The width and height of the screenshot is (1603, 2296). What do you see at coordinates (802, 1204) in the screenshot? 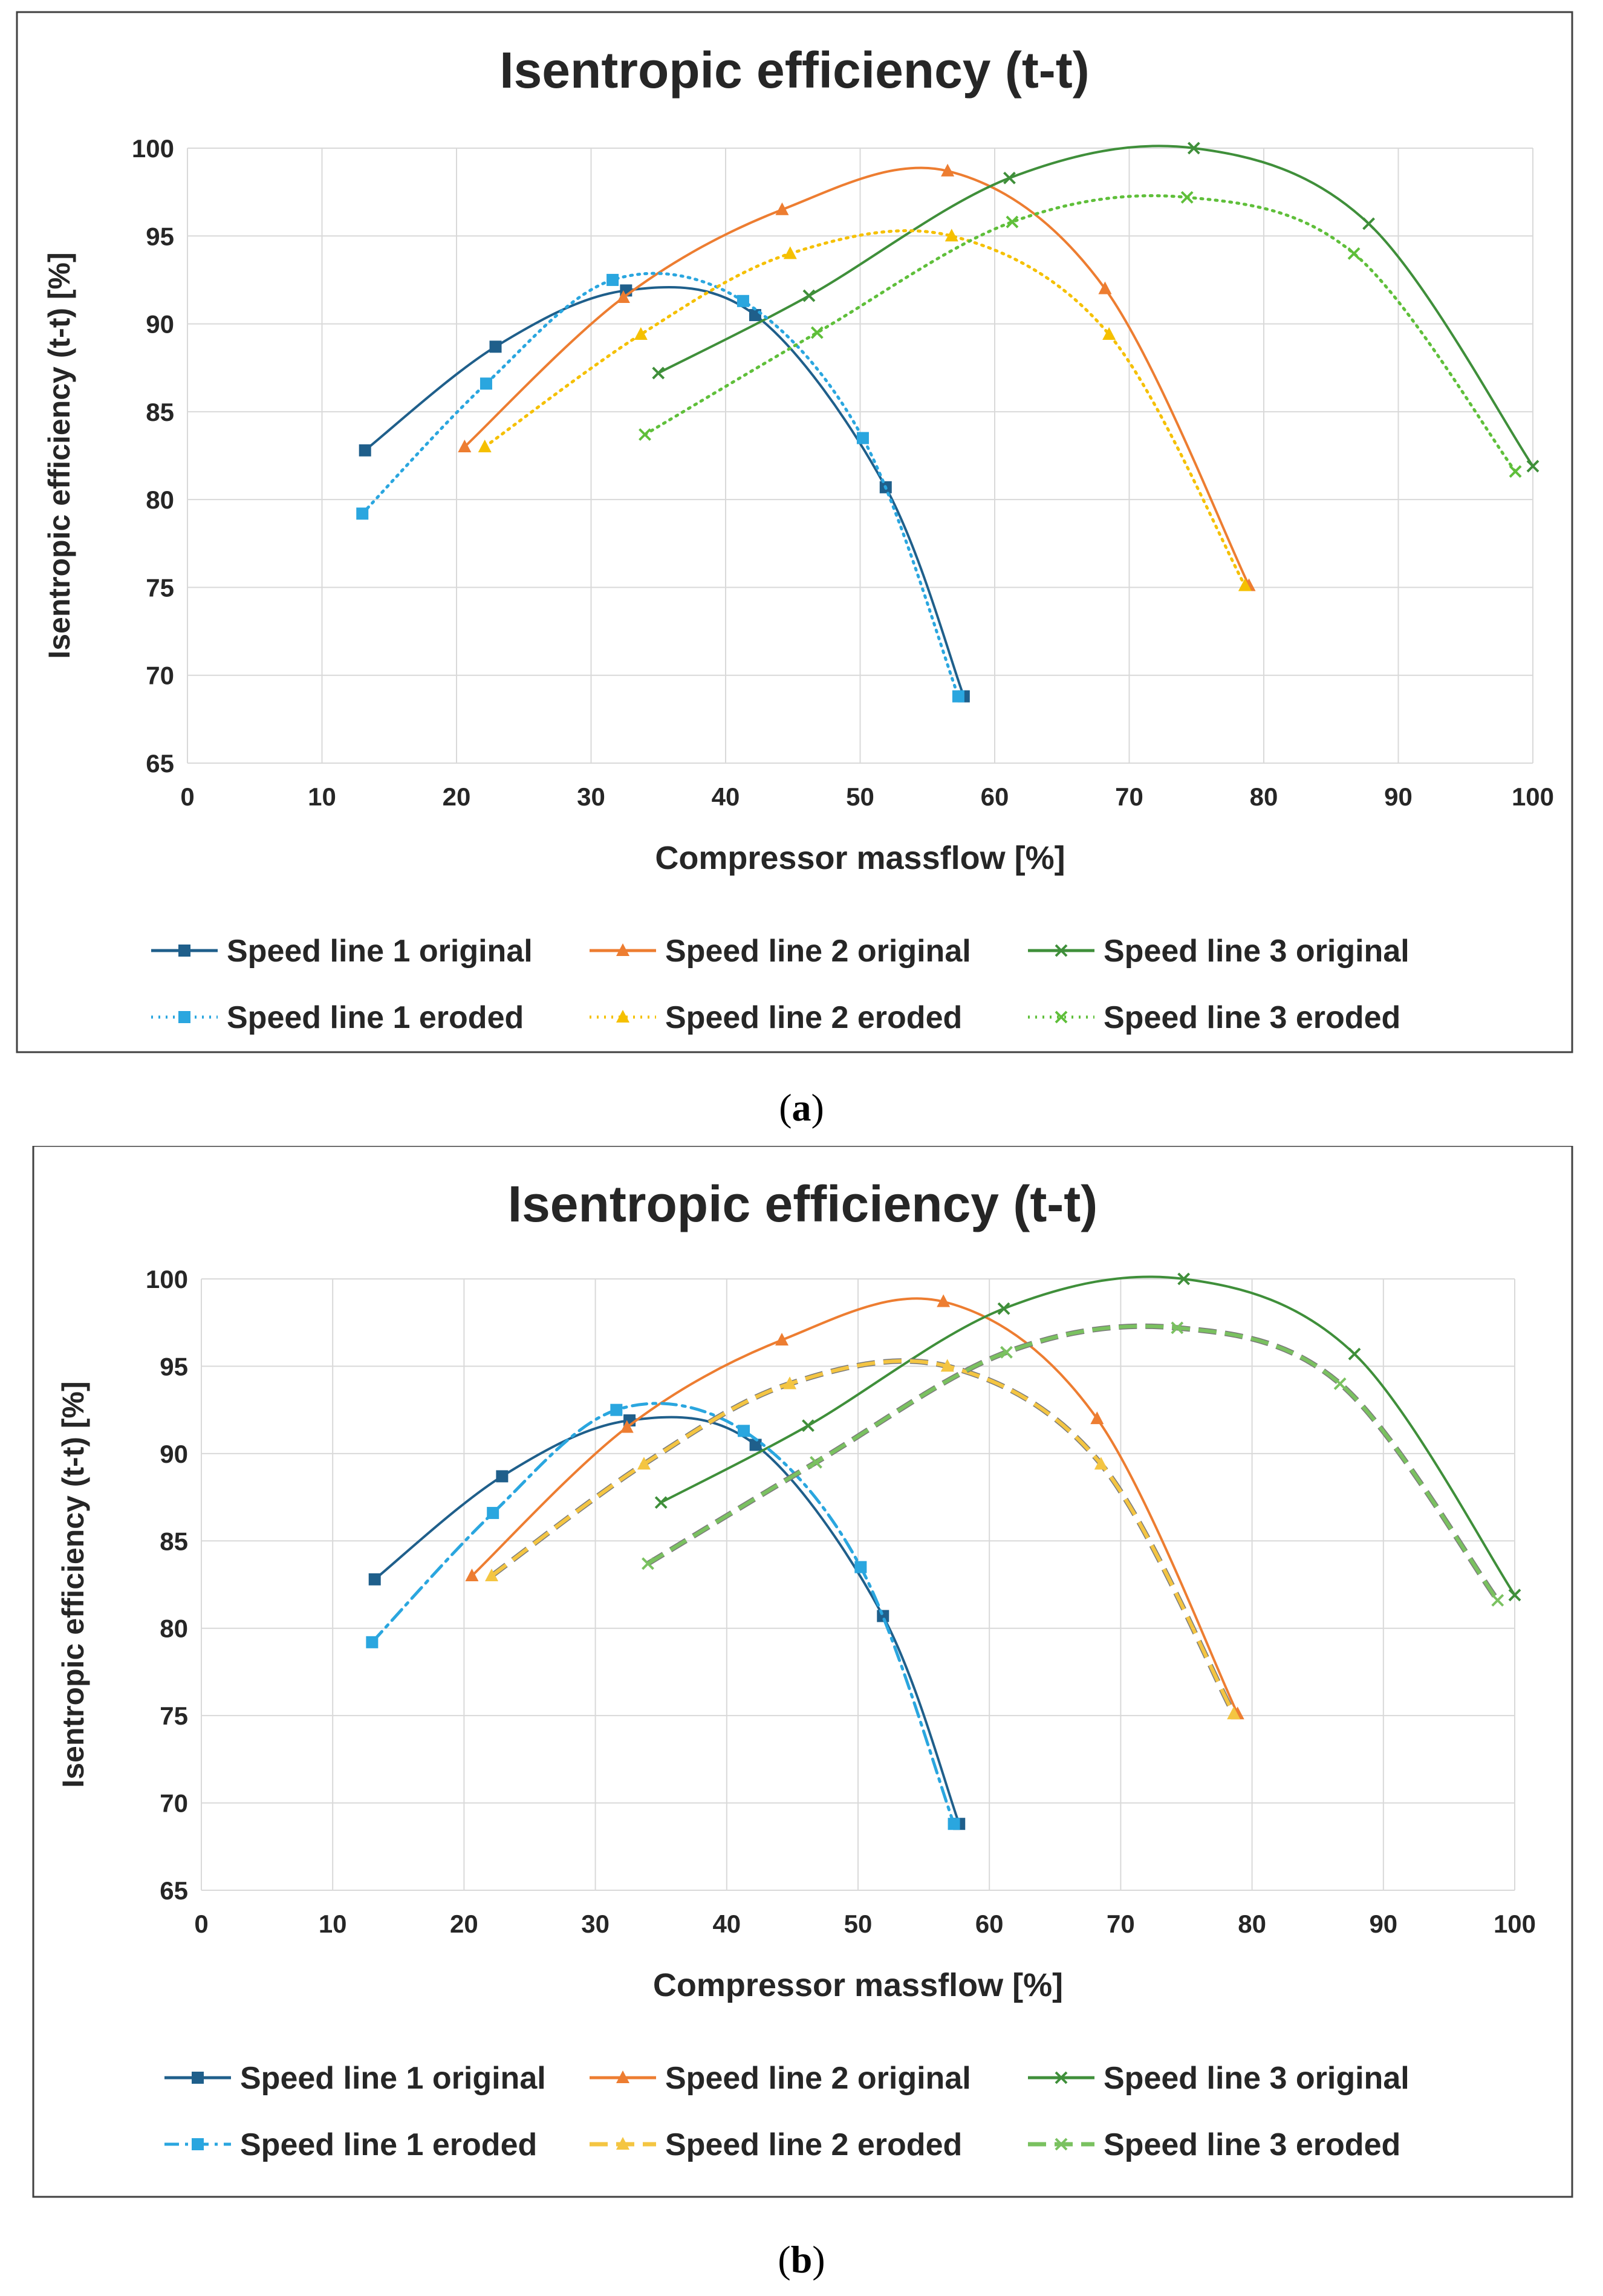
I see `chart-title: Isentropic efficiency (t-t)` at bounding box center [802, 1204].